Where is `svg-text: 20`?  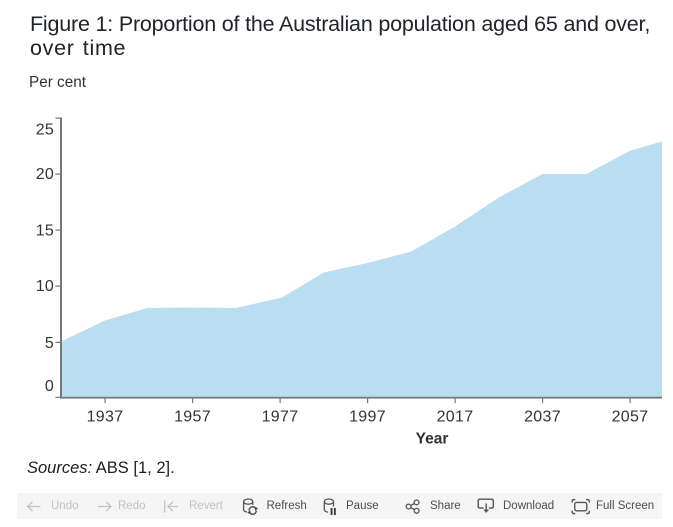
svg-text: 20 is located at coordinates (45, 174).